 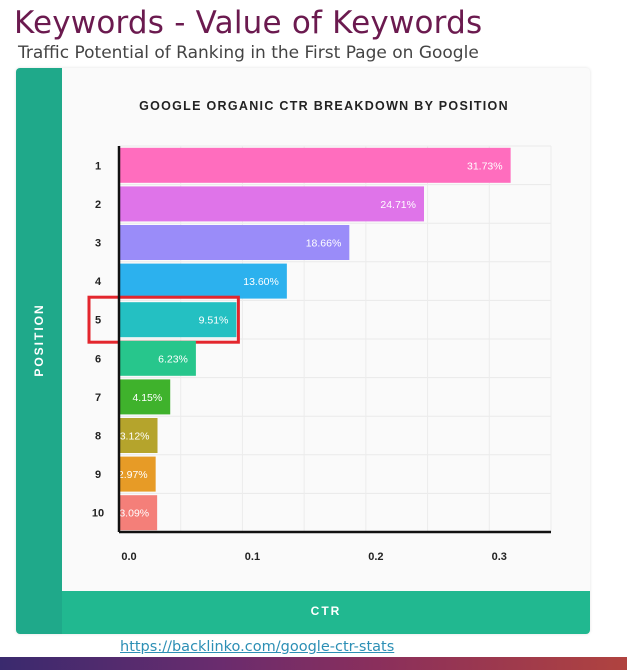 What do you see at coordinates (248, 23) in the screenshot?
I see `slide-title: Keywords - Value of Keywords` at bounding box center [248, 23].